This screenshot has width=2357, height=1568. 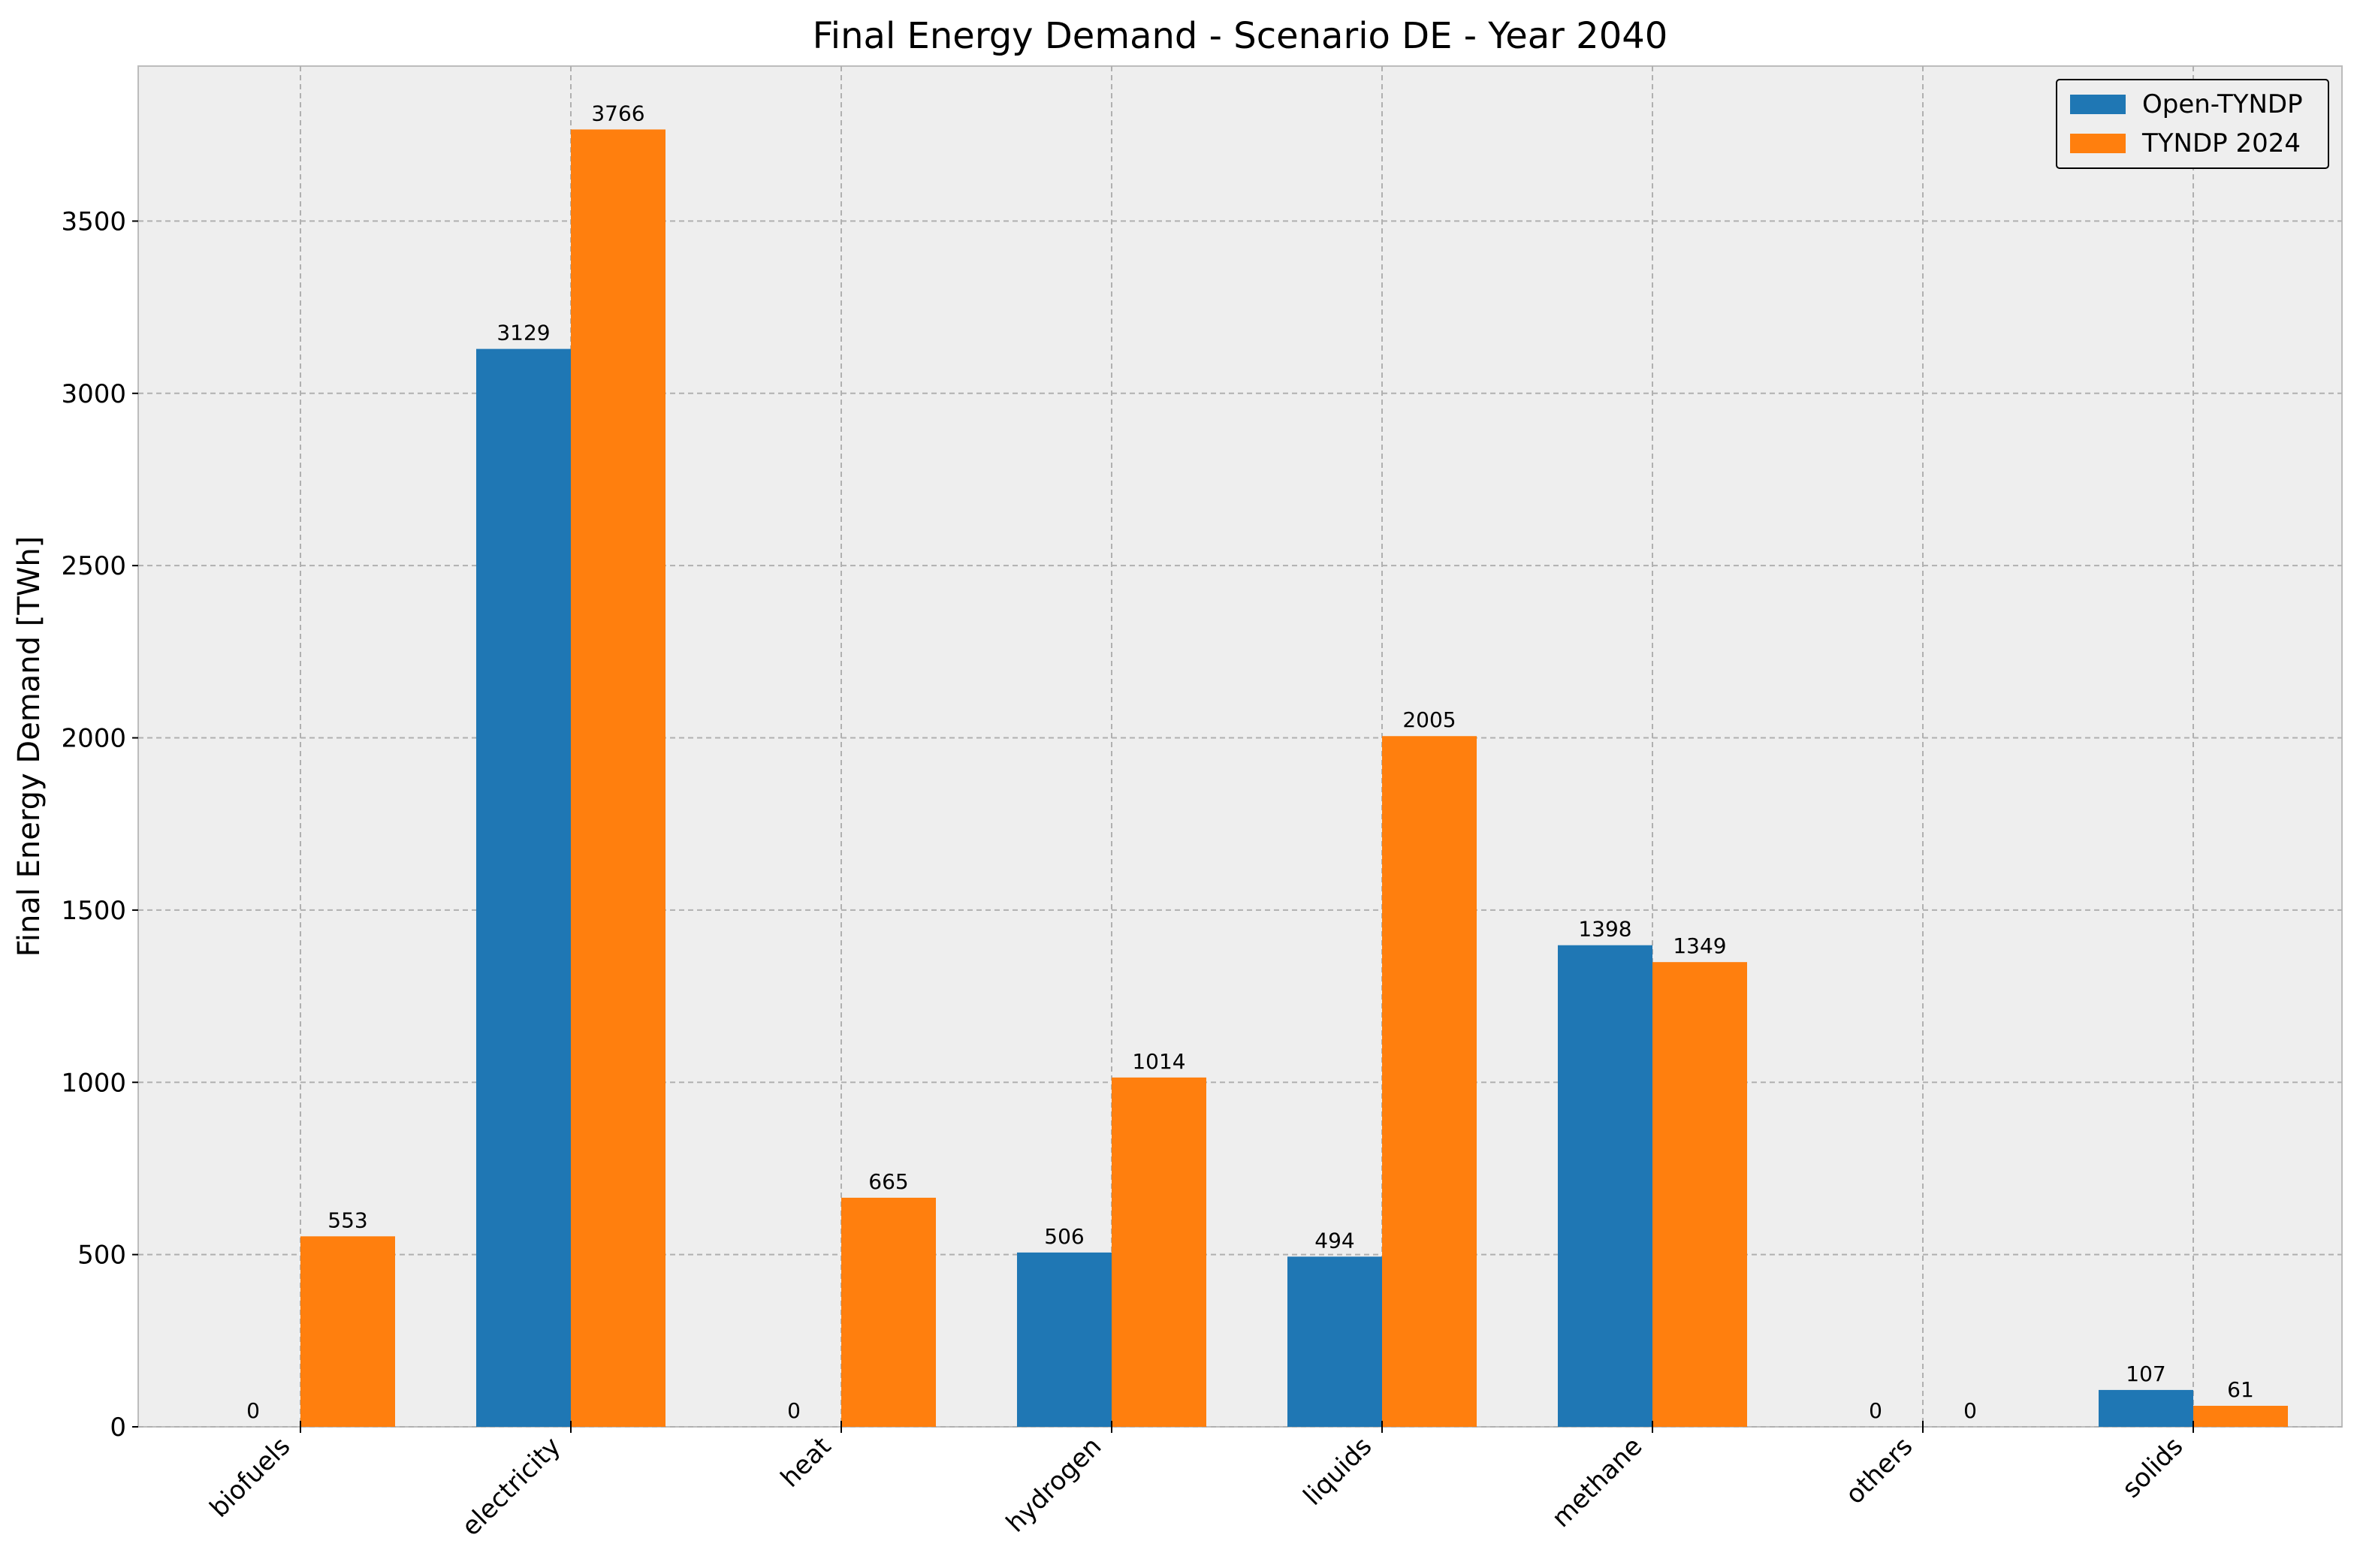 I want to click on legend-label: TYNDP 2024, so click(x=2221, y=143).